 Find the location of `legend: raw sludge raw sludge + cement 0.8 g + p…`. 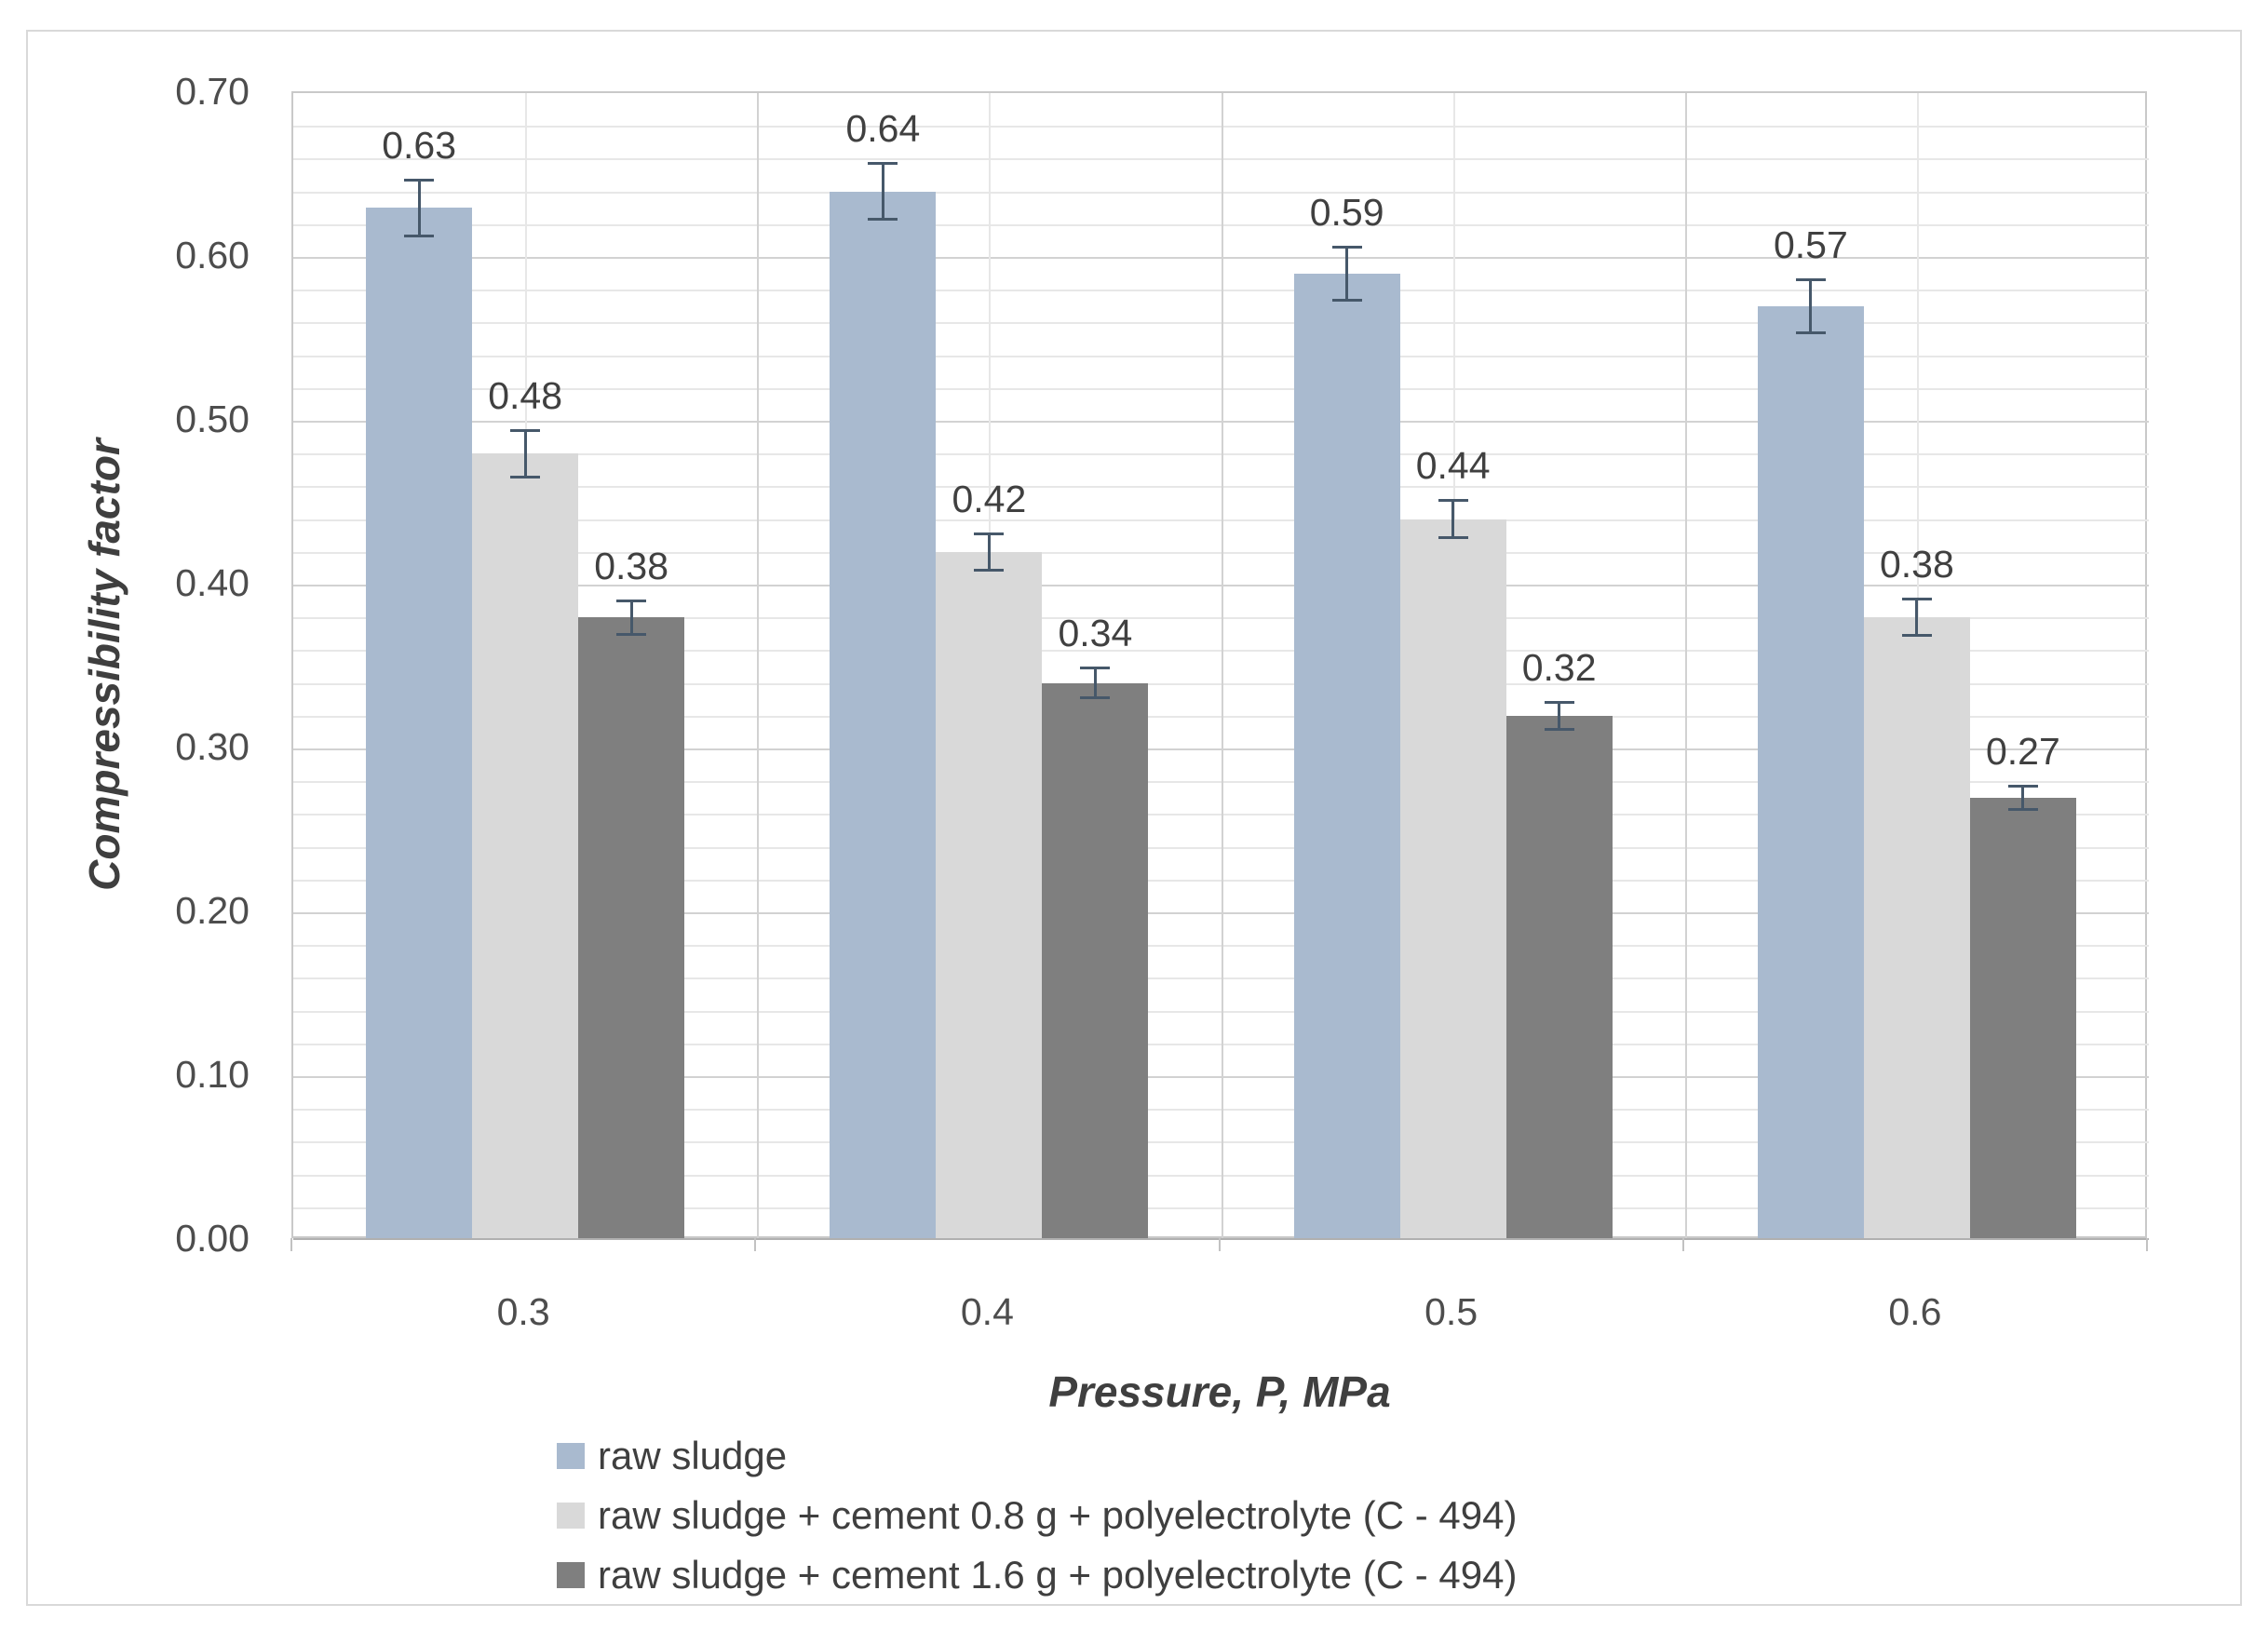

legend: raw sludge raw sludge + cement 0.8 g + p… is located at coordinates (1037, 1516).